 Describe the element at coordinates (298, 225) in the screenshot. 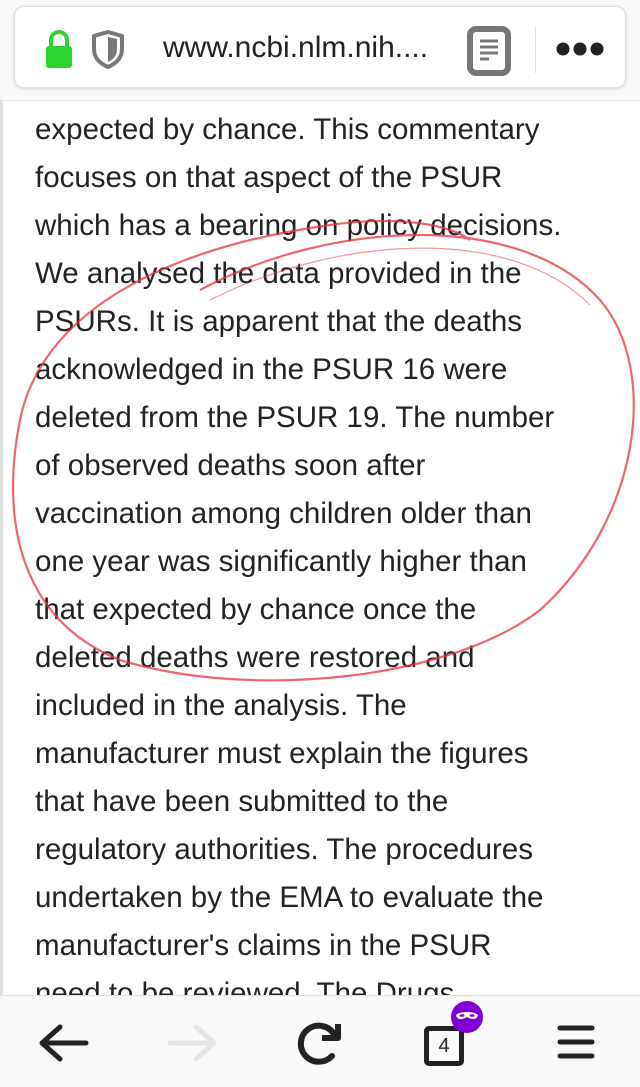

I see `article-text-line: which has a bearing on policy decisions.` at that location.